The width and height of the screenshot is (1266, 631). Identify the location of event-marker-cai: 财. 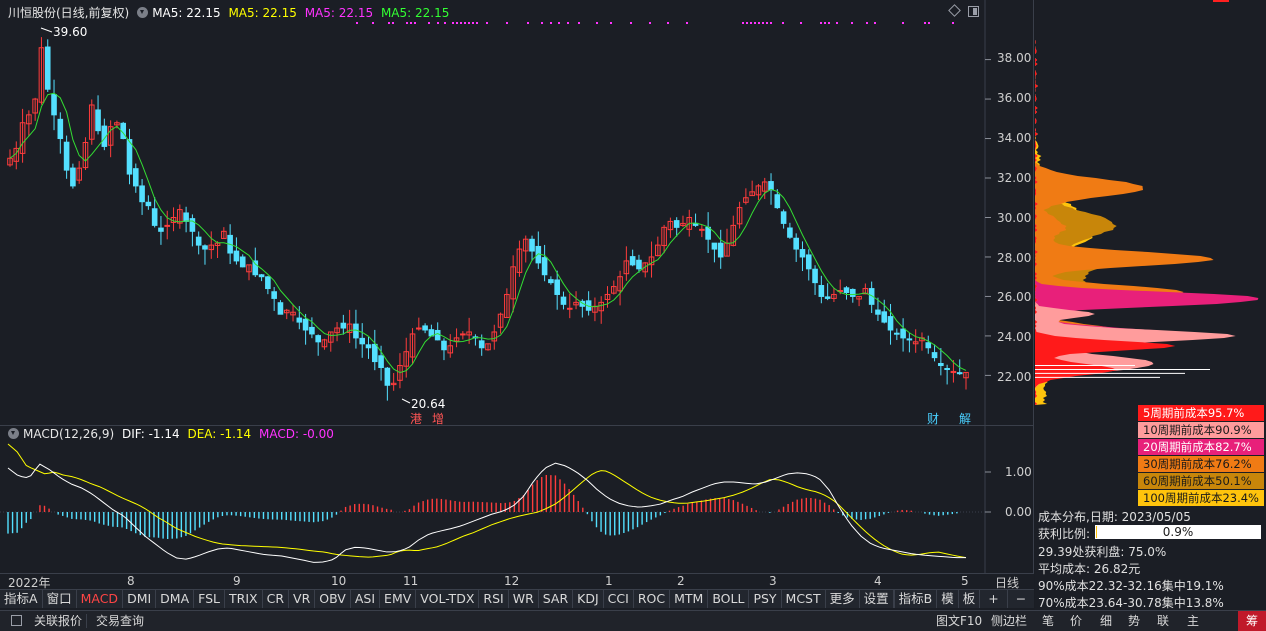
(933, 419).